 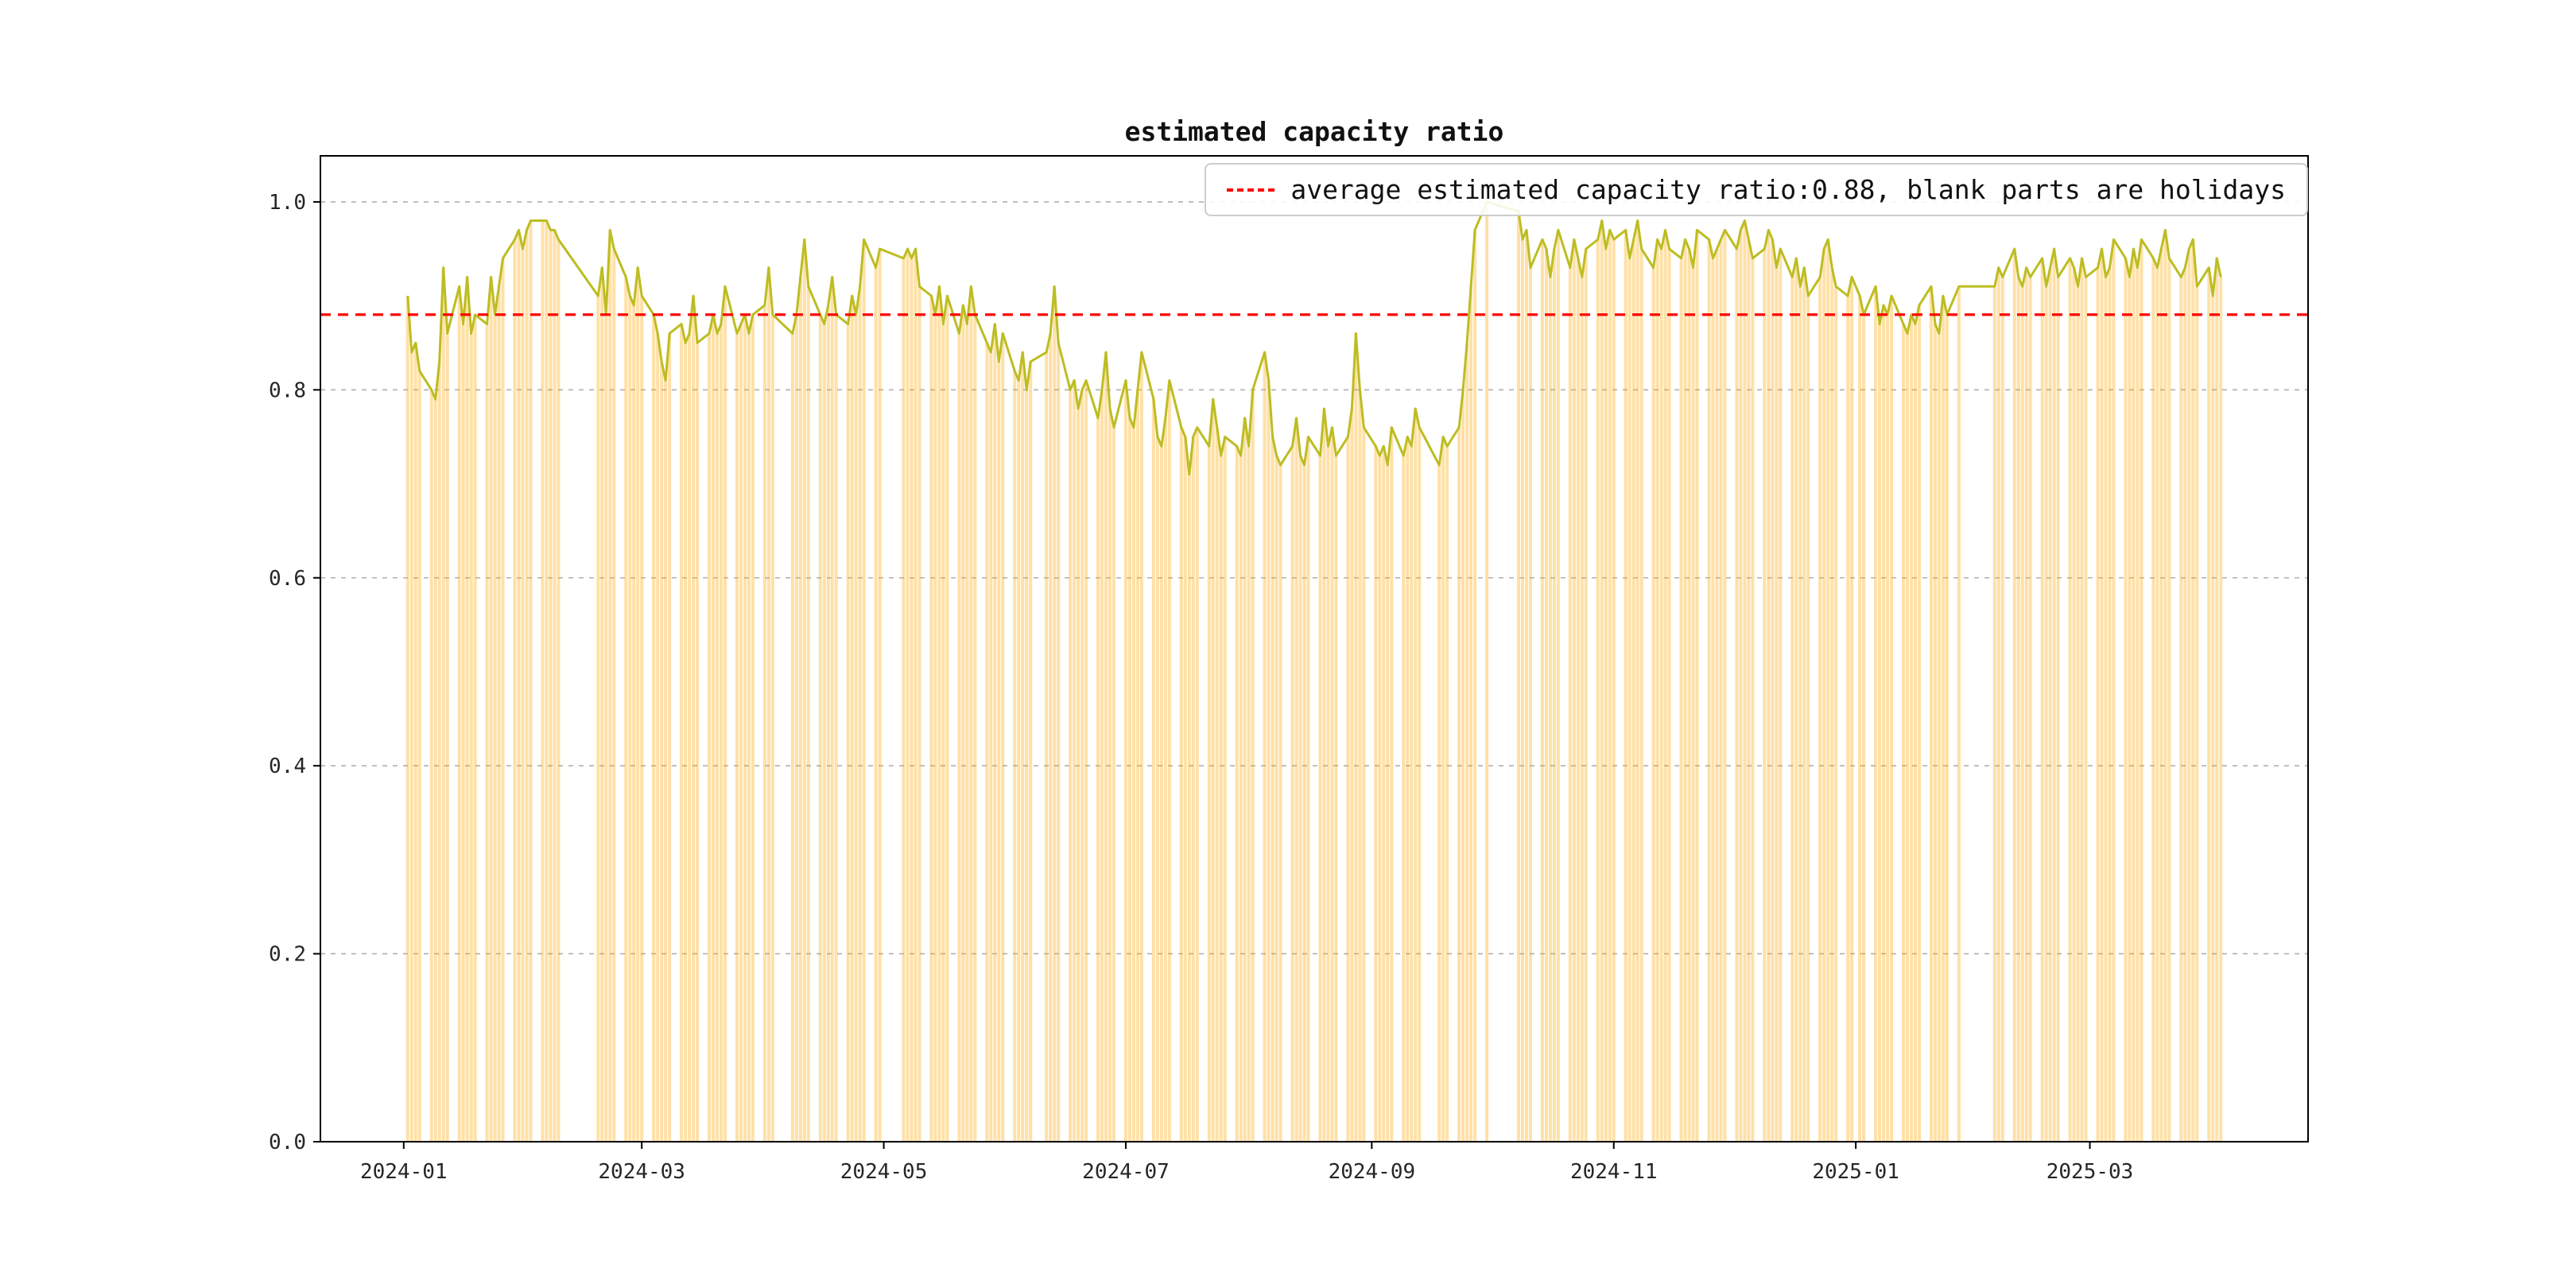 What do you see at coordinates (287, 955) in the screenshot?
I see `svg-text: 0.2` at bounding box center [287, 955].